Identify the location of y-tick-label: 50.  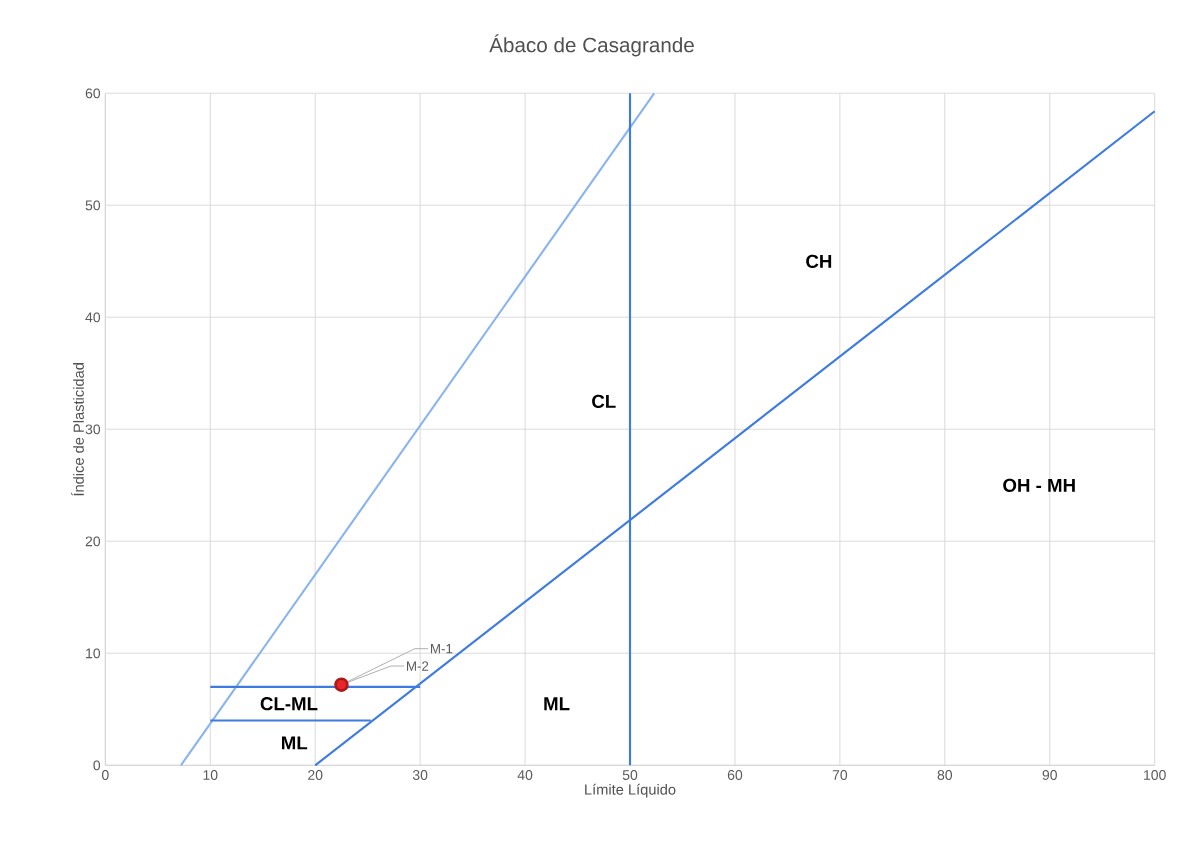
(93, 205).